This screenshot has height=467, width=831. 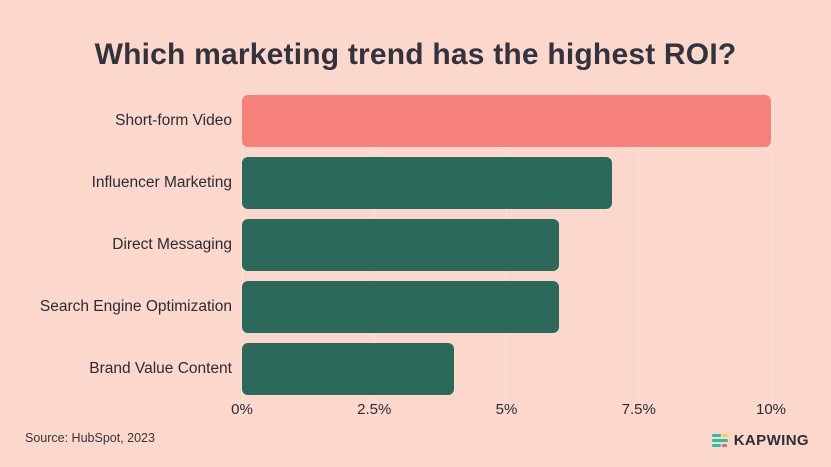 I want to click on x-tick-label: 2.5%, so click(x=374, y=409).